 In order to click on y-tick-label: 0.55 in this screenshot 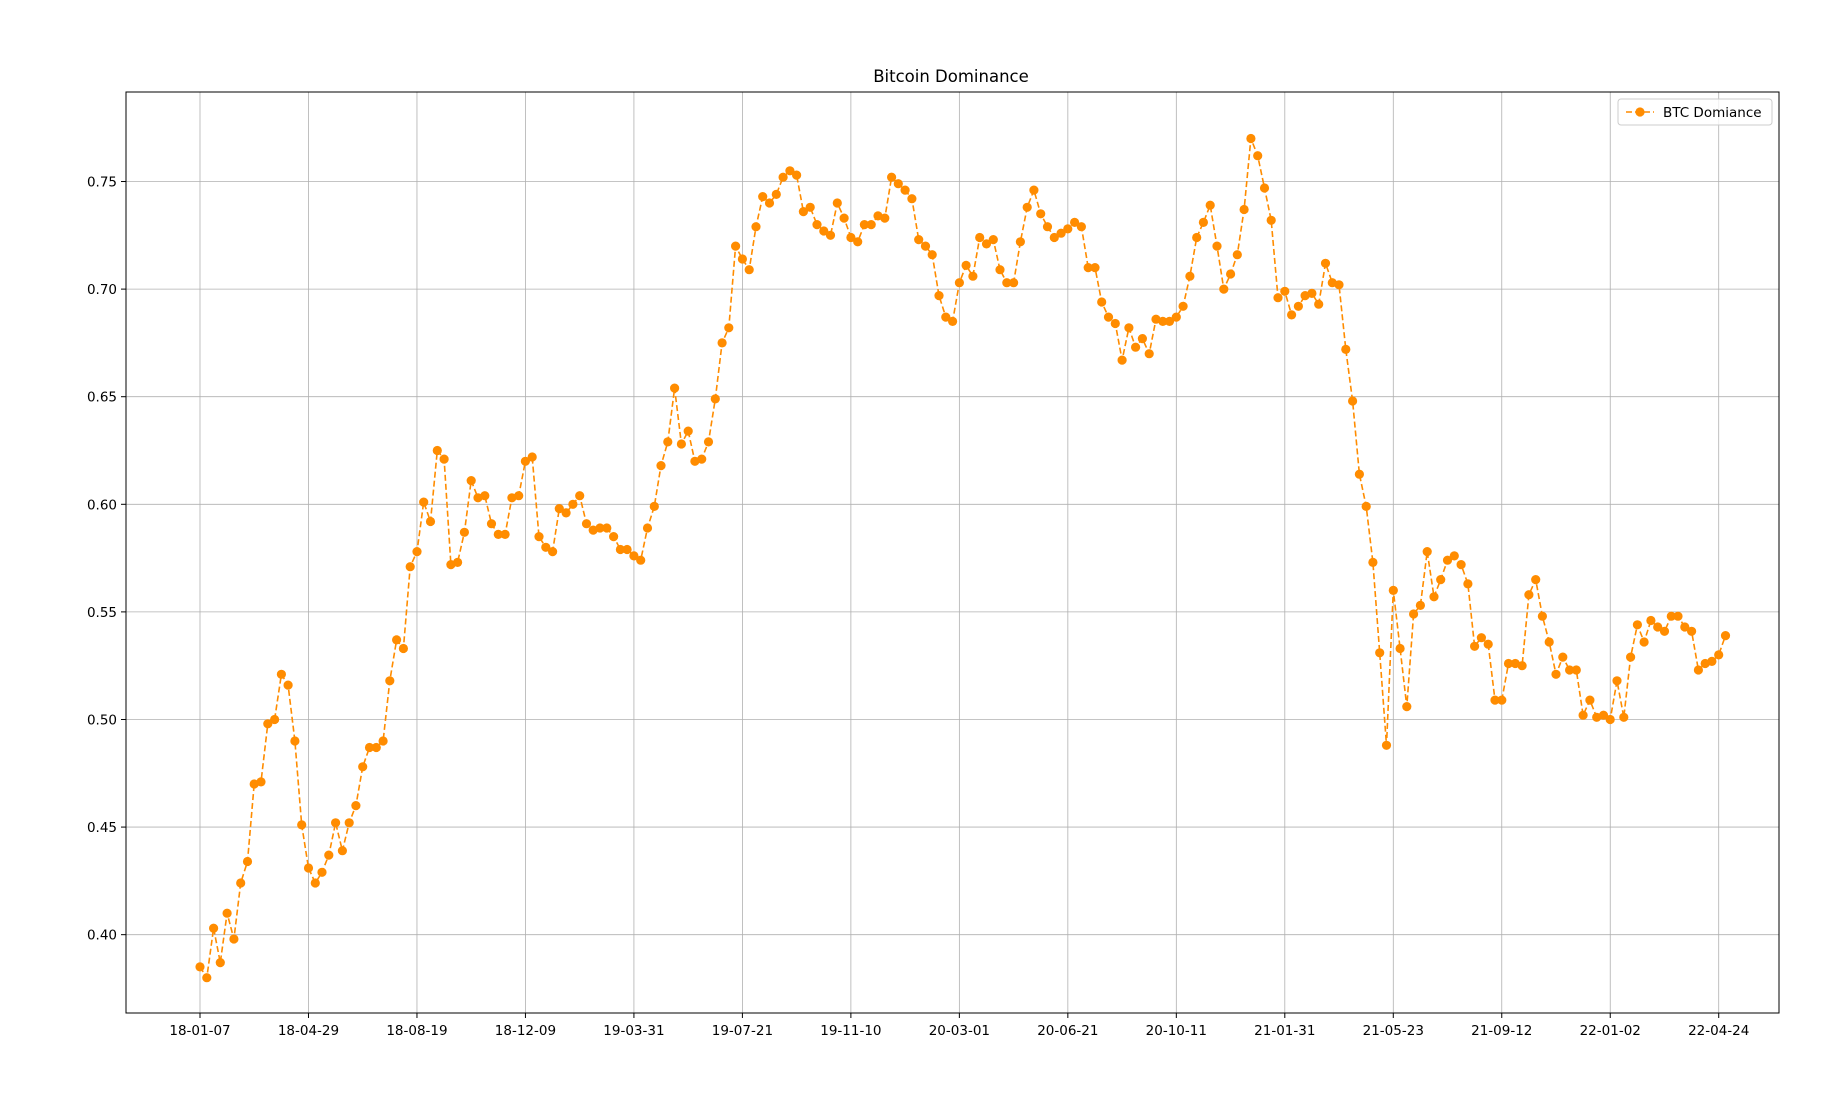, I will do `click(102, 613)`.